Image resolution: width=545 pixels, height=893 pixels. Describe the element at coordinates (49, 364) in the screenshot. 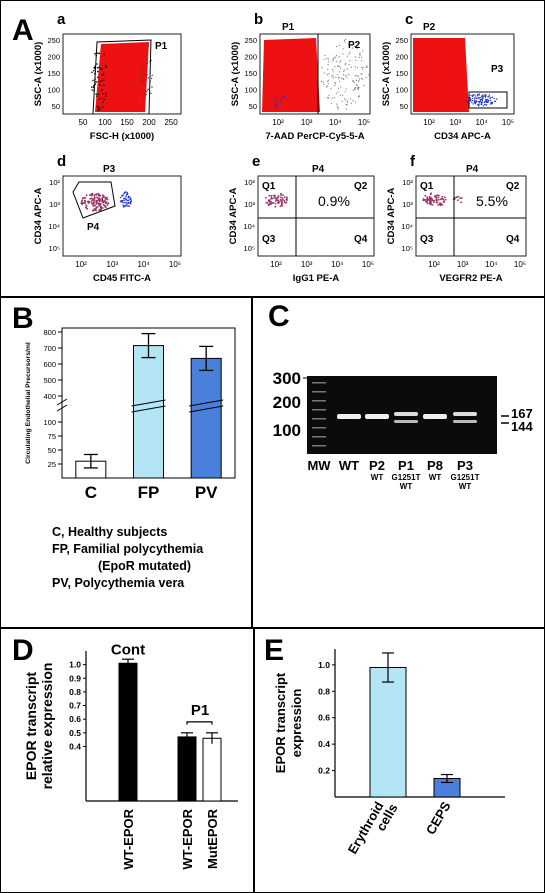

I see `chart-b-ytick-label: 600` at that location.